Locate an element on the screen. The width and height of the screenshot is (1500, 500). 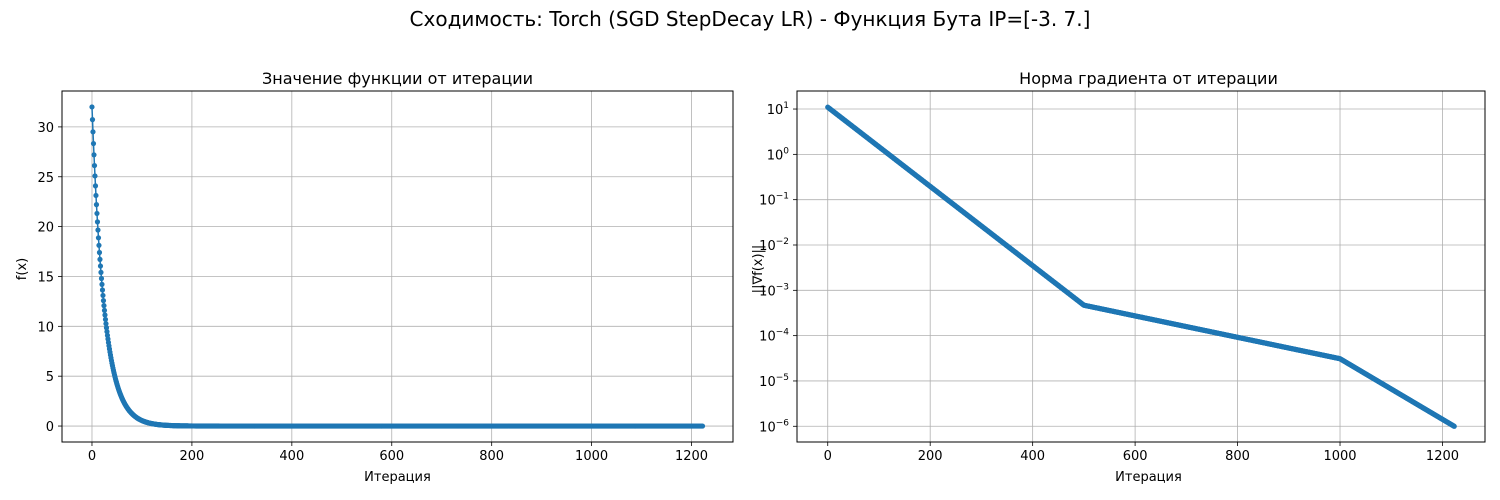
y-tick-label: 5 is located at coordinates (50, 377).